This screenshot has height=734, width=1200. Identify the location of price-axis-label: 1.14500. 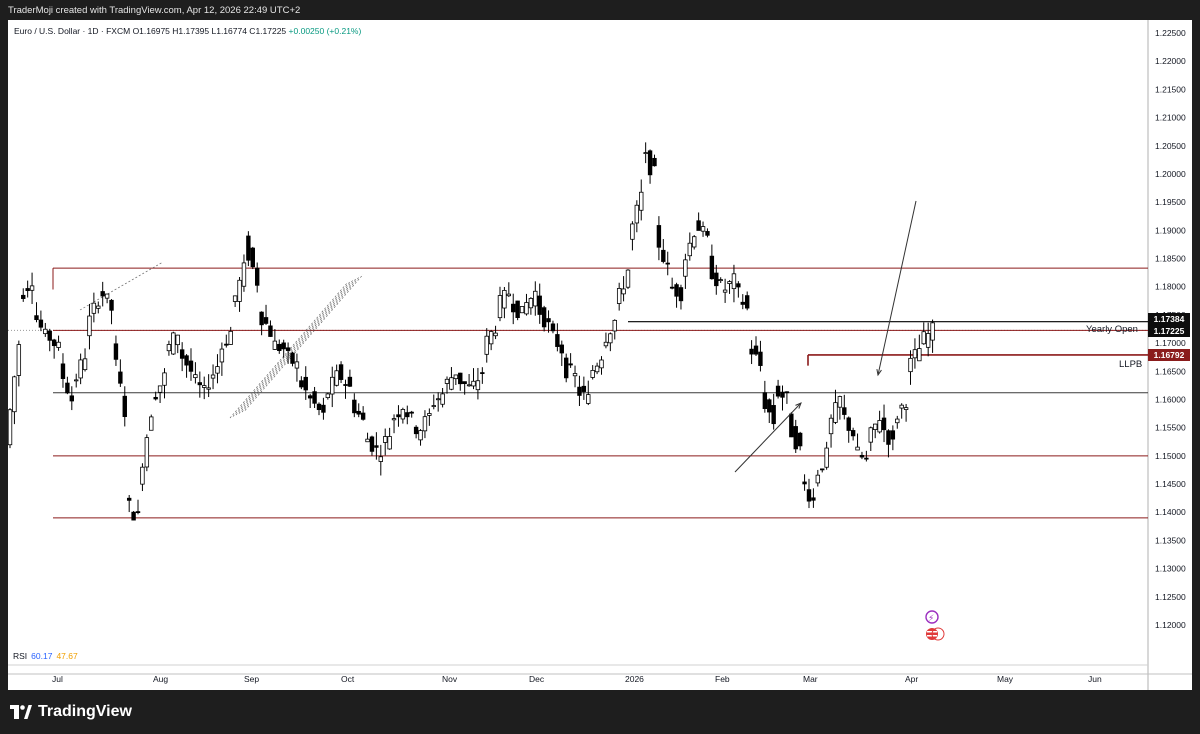
(1170, 484).